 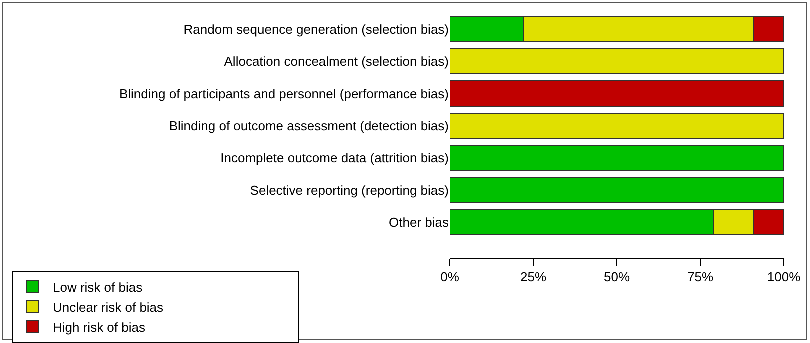 I want to click on x-tick-label: 50%, so click(x=617, y=277).